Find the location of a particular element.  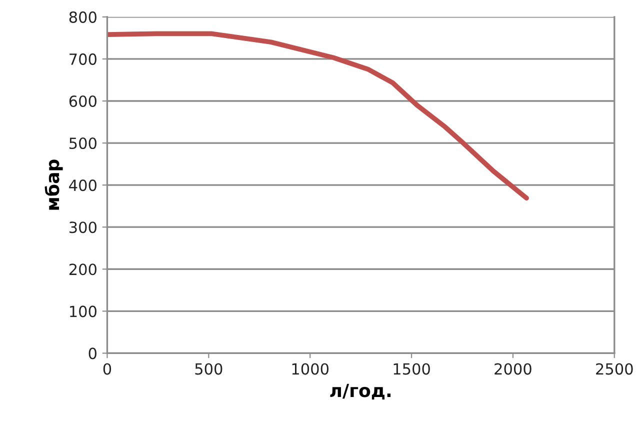

x-axis-title: л/год. is located at coordinates (360, 392).